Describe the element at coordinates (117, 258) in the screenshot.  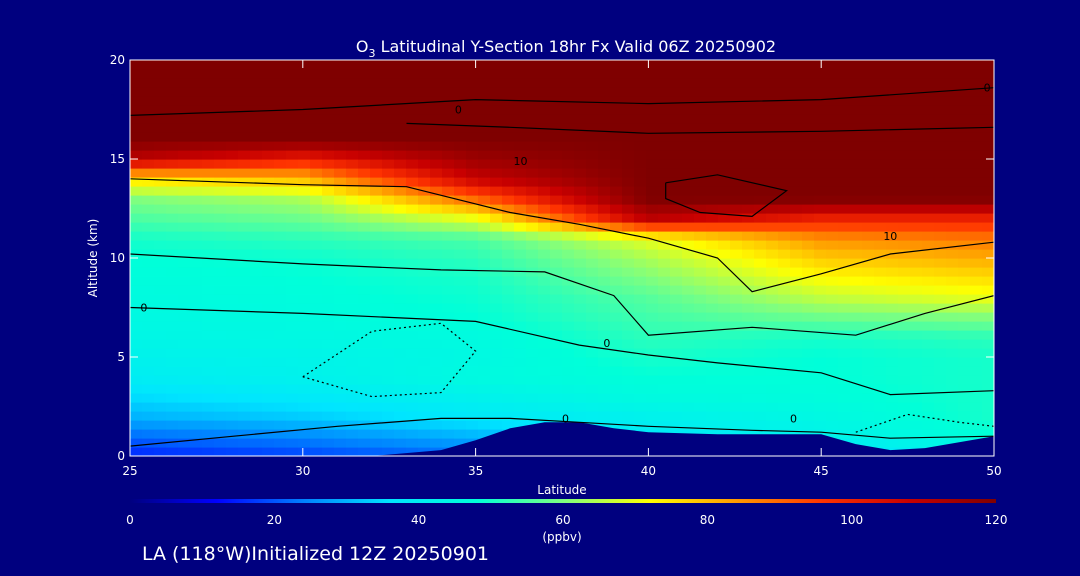
I see `y-tick-label: 10` at that location.